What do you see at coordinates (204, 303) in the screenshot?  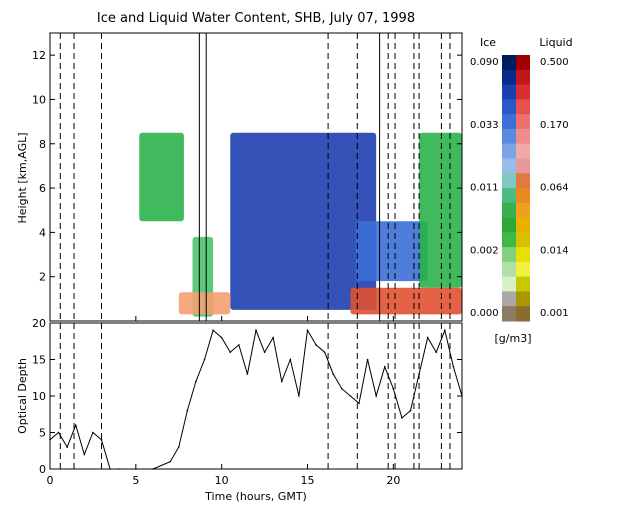 I see `cloud-region-liquid` at bounding box center [204, 303].